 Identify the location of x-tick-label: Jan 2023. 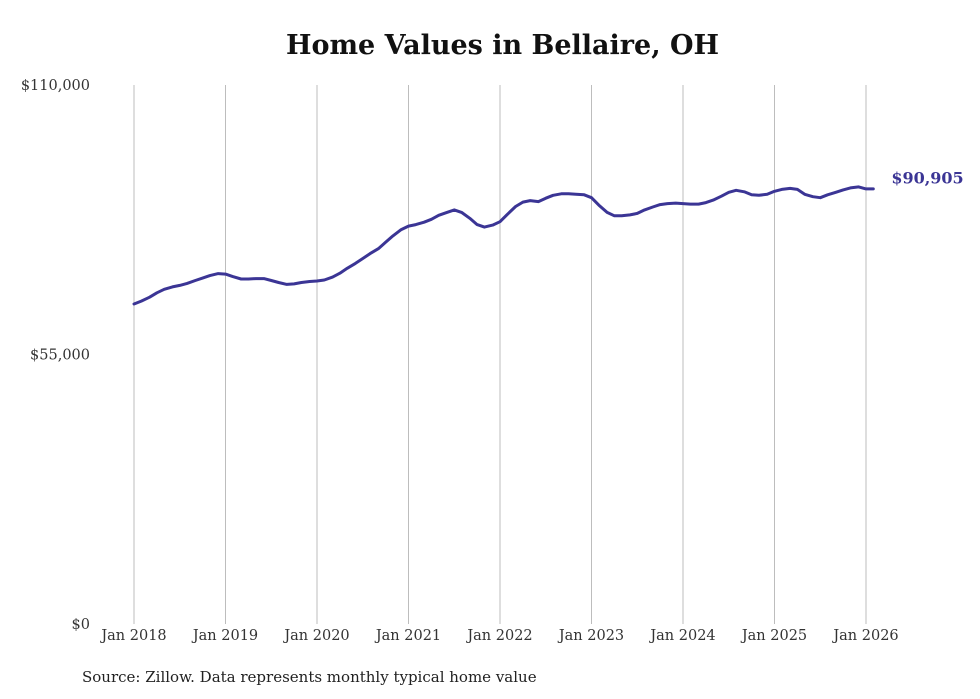
(590, 636).